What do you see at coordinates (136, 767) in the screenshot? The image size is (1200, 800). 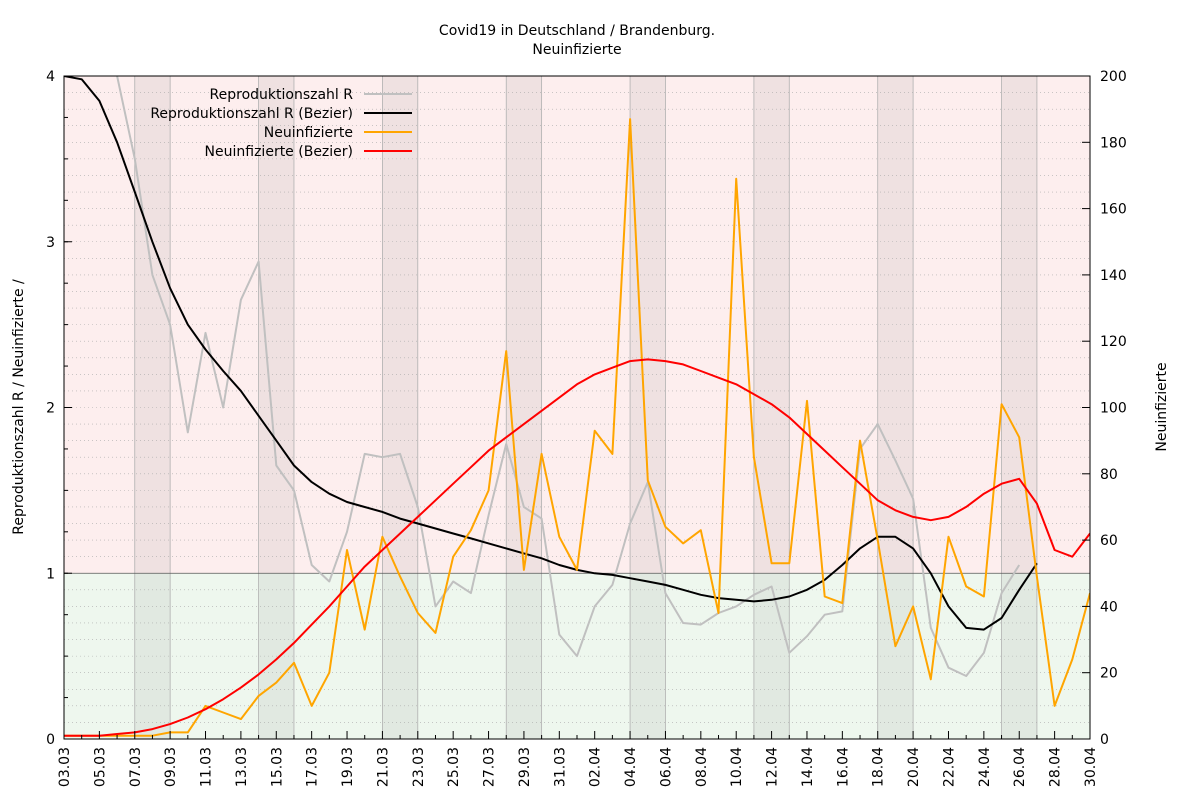 I see `tick-label-x: 07.03` at bounding box center [136, 767].